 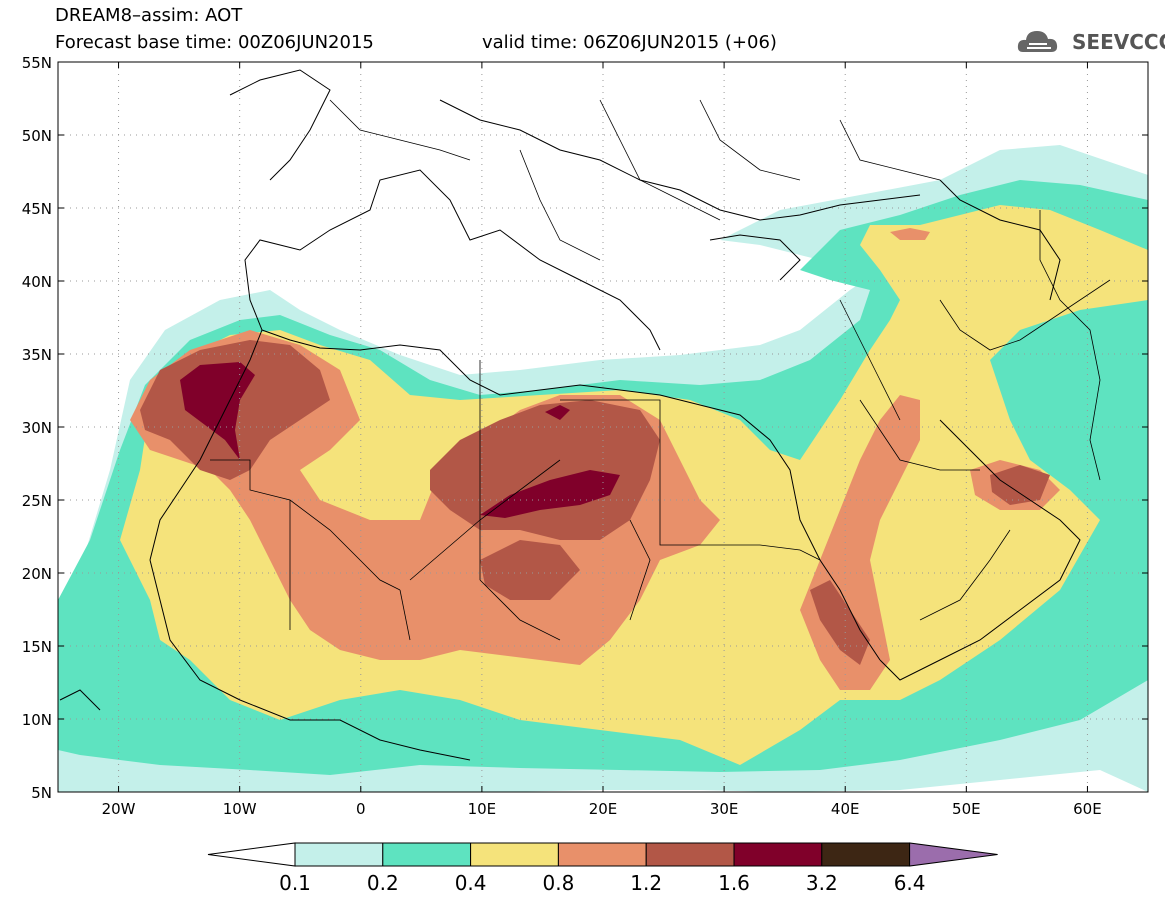 I want to click on lon-label: 10W, so click(x=240, y=809).